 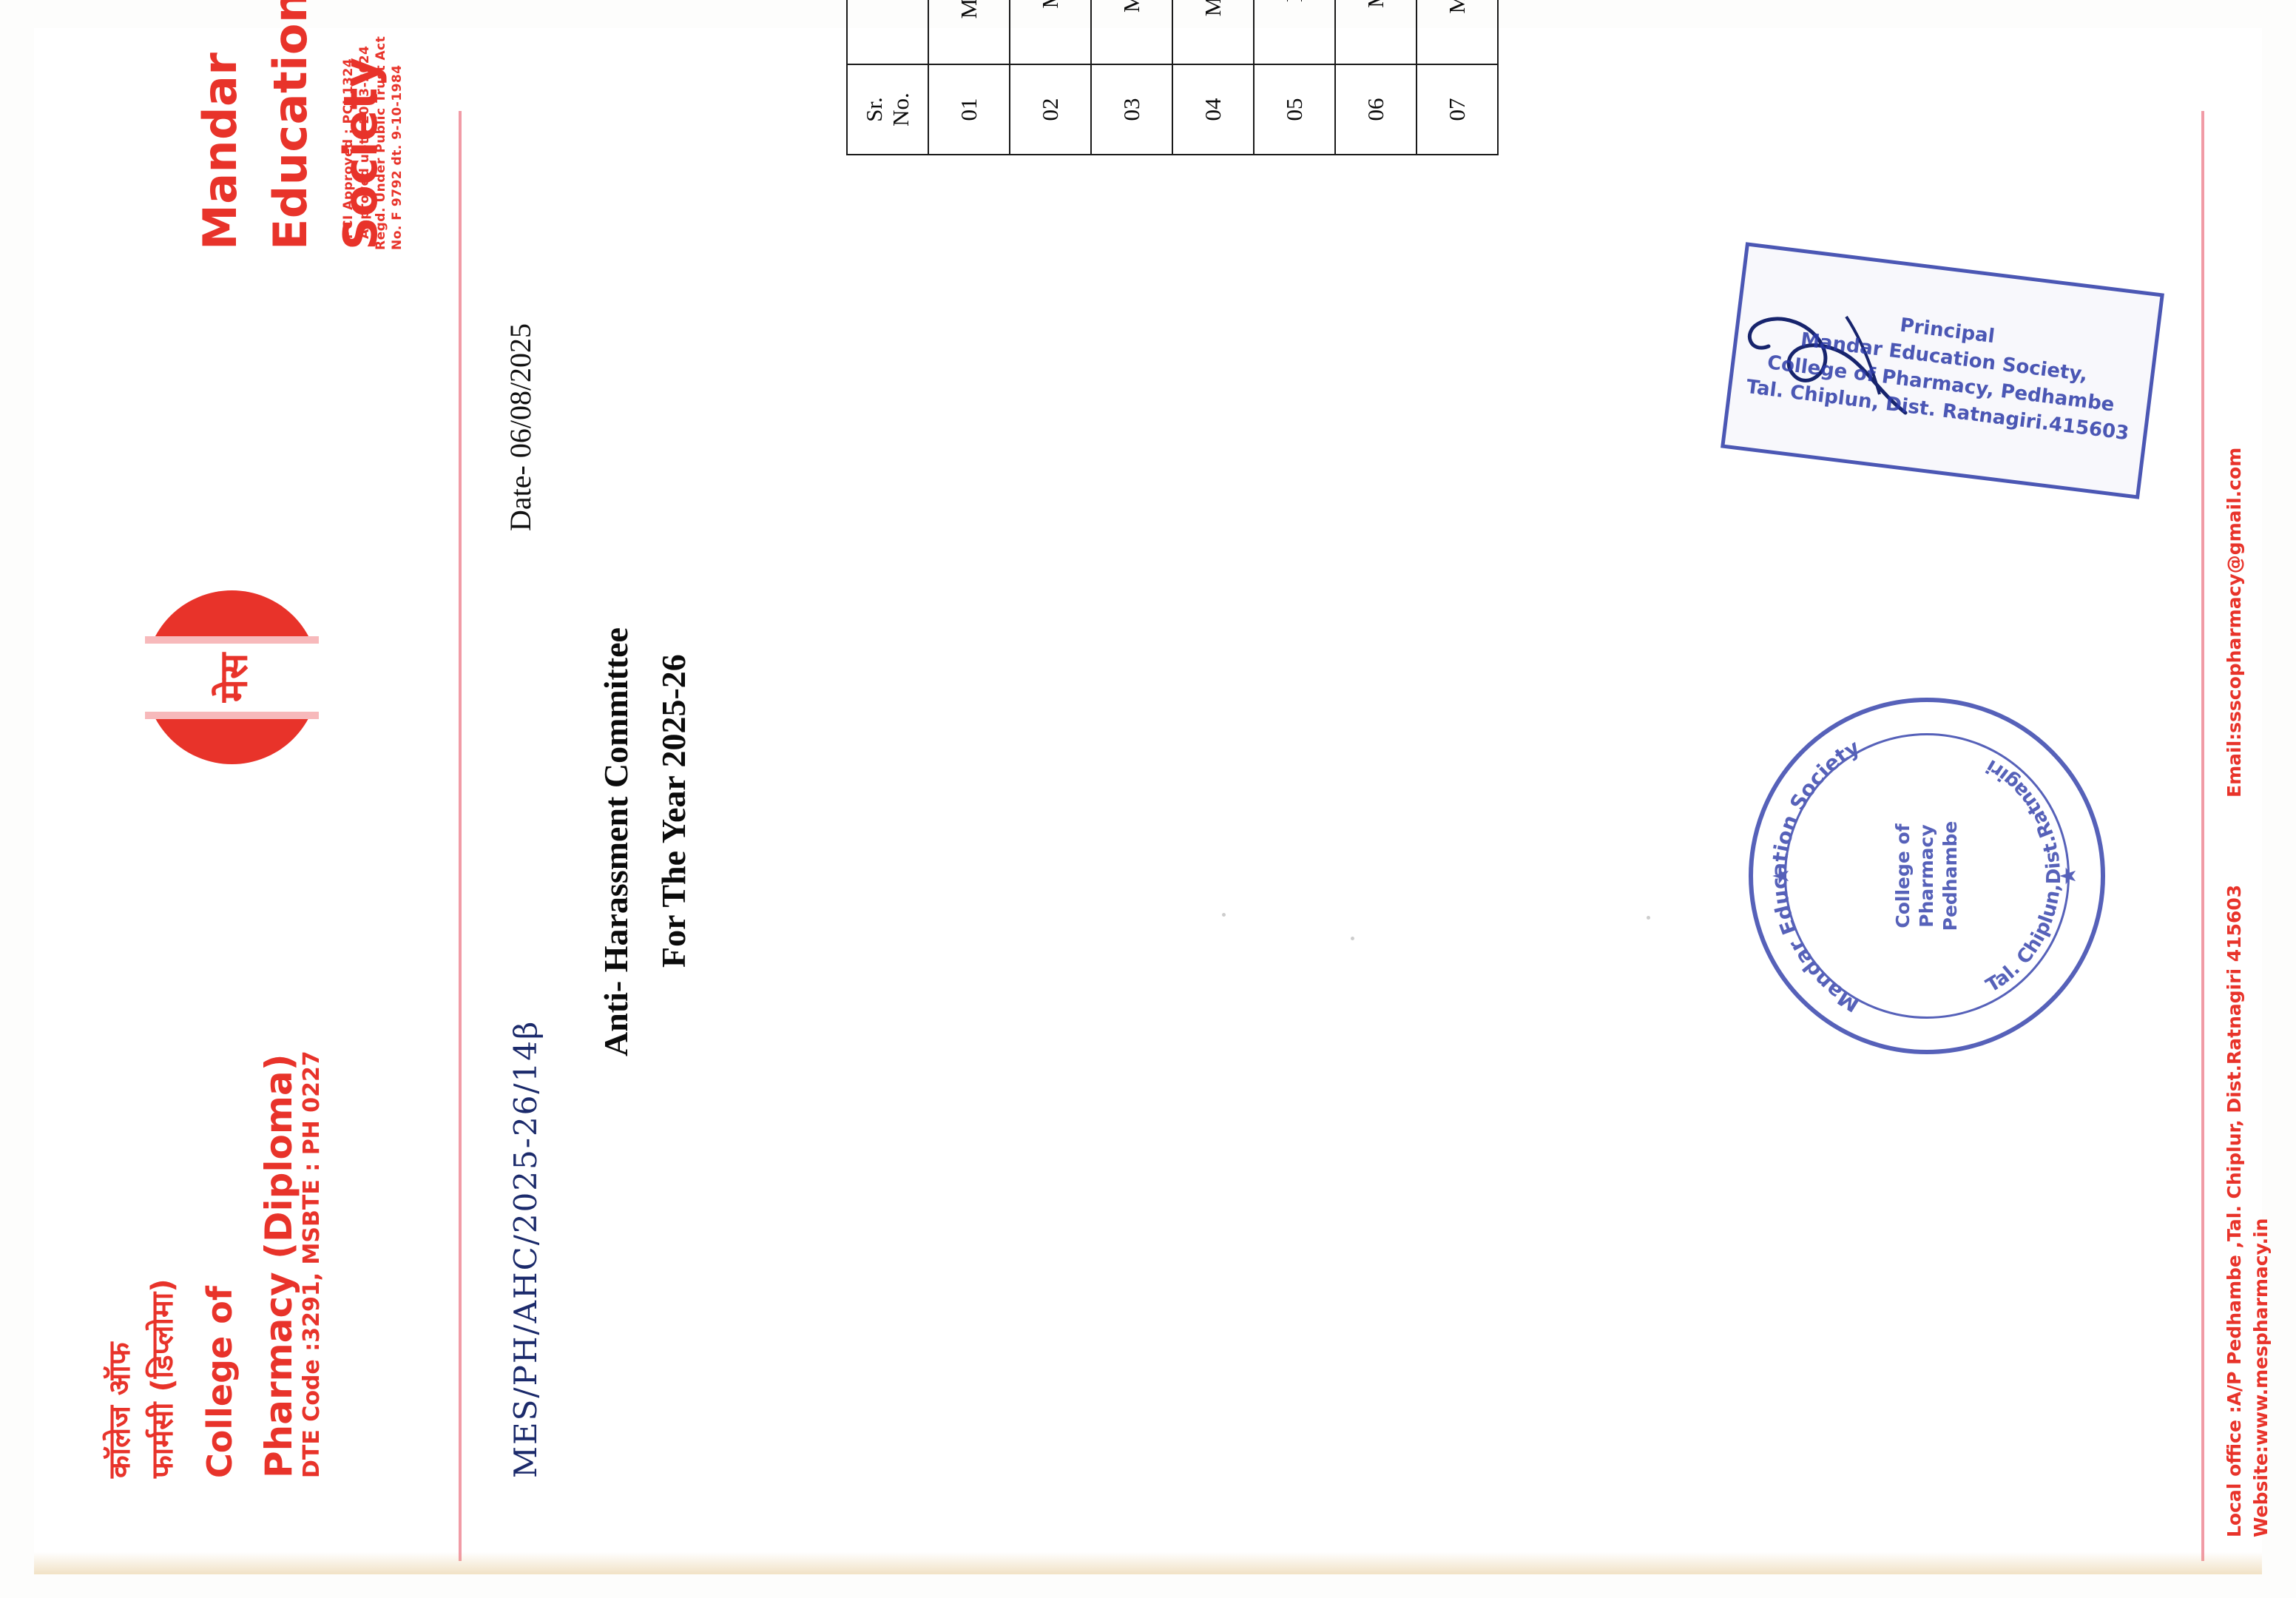 I want to click on college-codes: DTE Code :3291, MSBTE : PH 0227, so click(x=312, y=1264).